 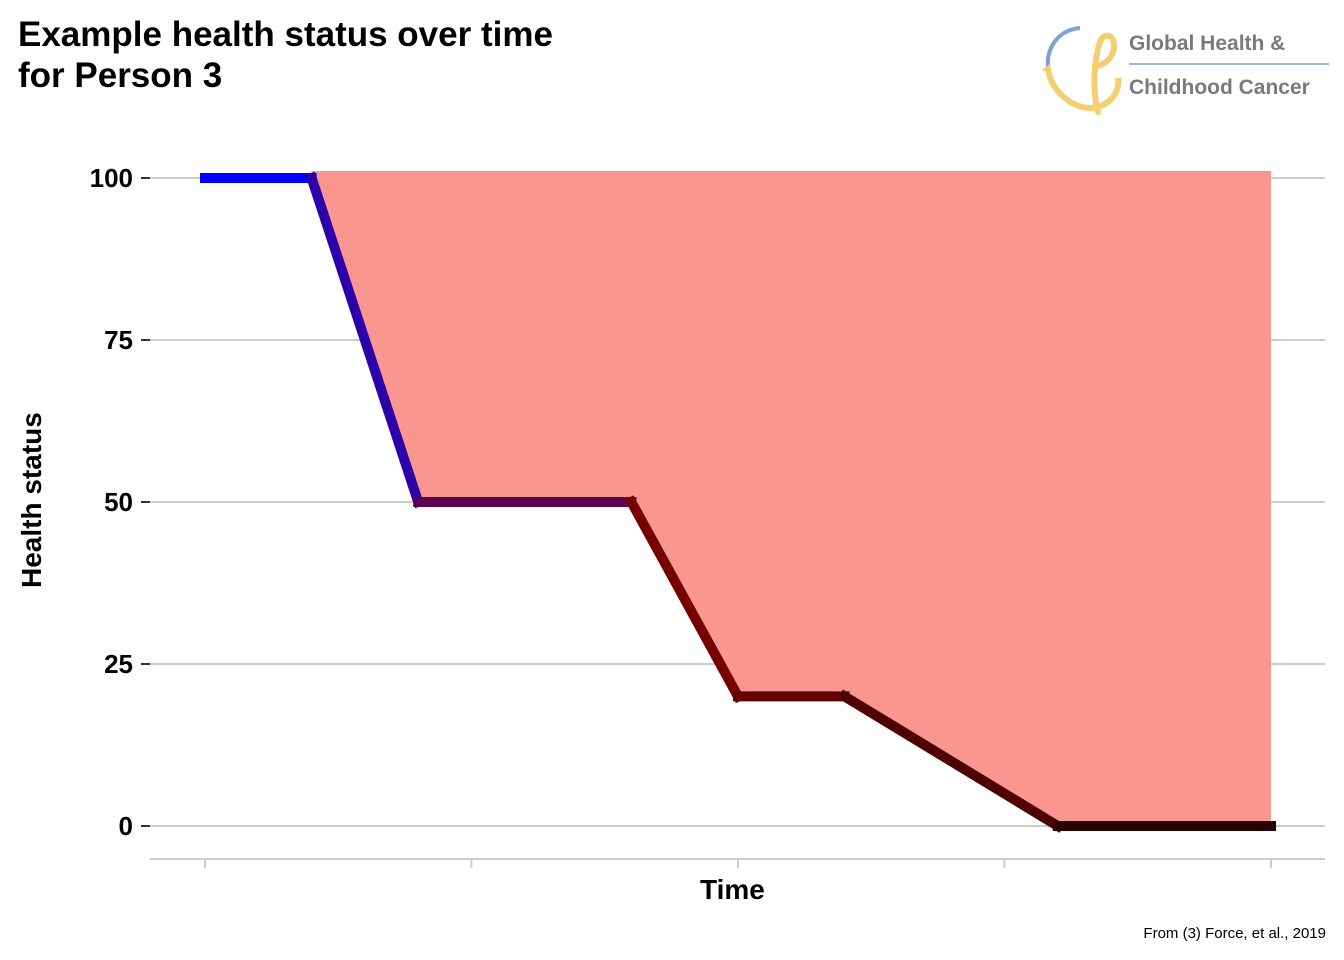 I want to click on logo: Global Health & Childhood Cancer, so click(x=1187, y=70).